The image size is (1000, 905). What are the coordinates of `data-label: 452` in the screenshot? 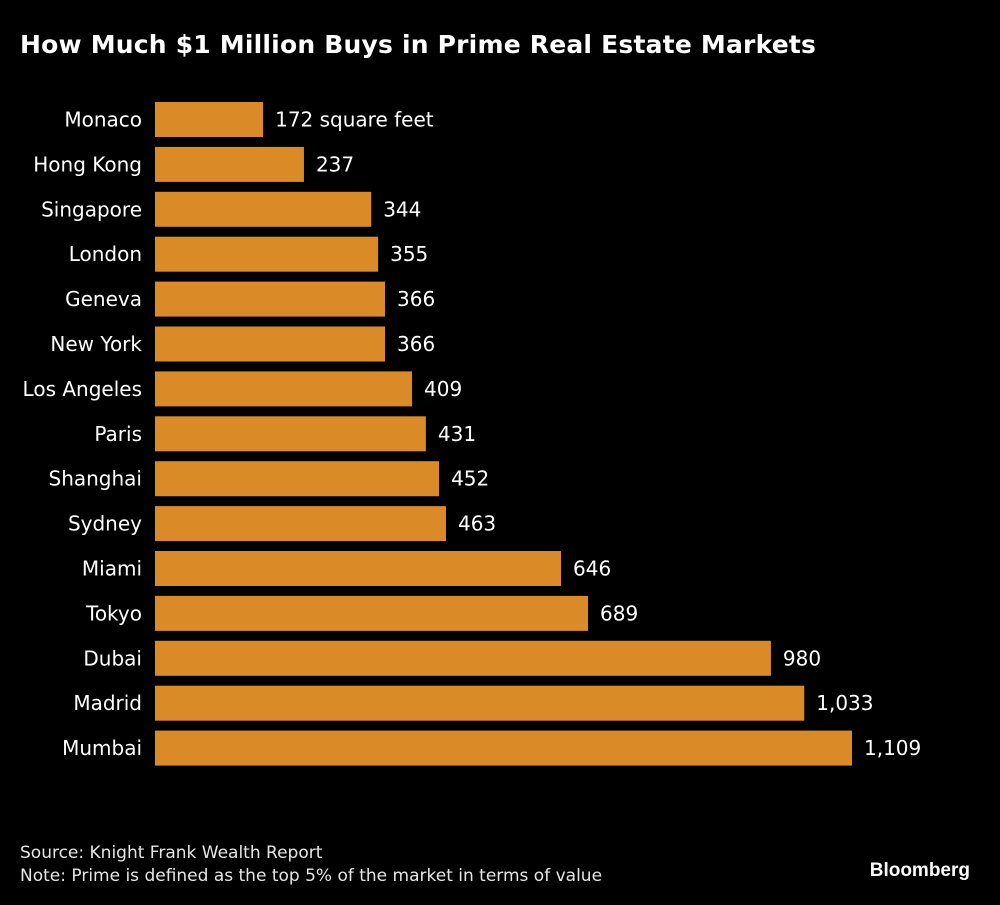 It's located at (470, 479).